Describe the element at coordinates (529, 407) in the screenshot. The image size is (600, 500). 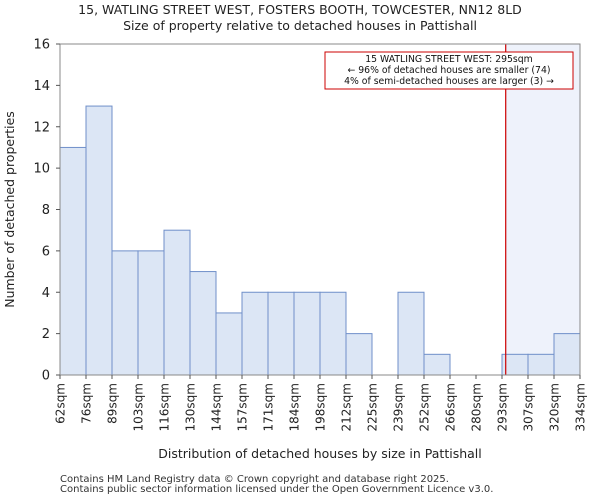
I see `x-tick-label: 307sqm` at that location.